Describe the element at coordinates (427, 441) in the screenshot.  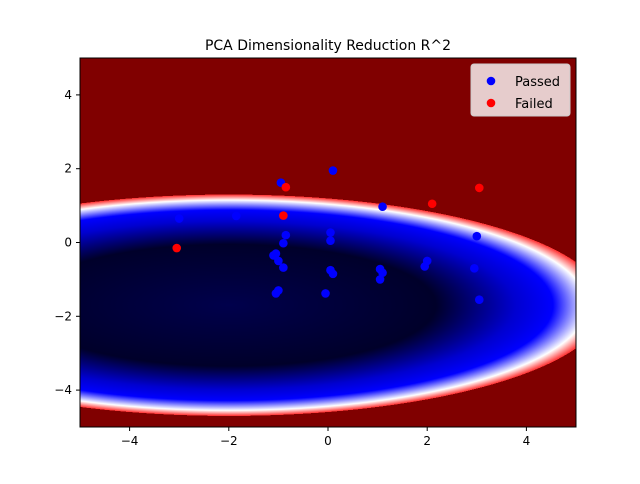
I see `x-tick-label: 2` at that location.